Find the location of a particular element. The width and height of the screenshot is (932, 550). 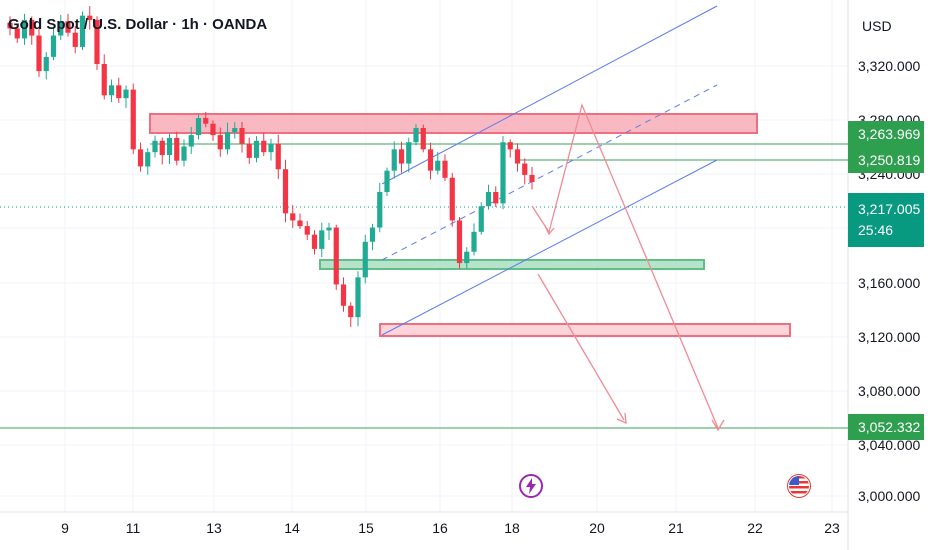

current-price-value: 3,217.005 is located at coordinates (889, 209).